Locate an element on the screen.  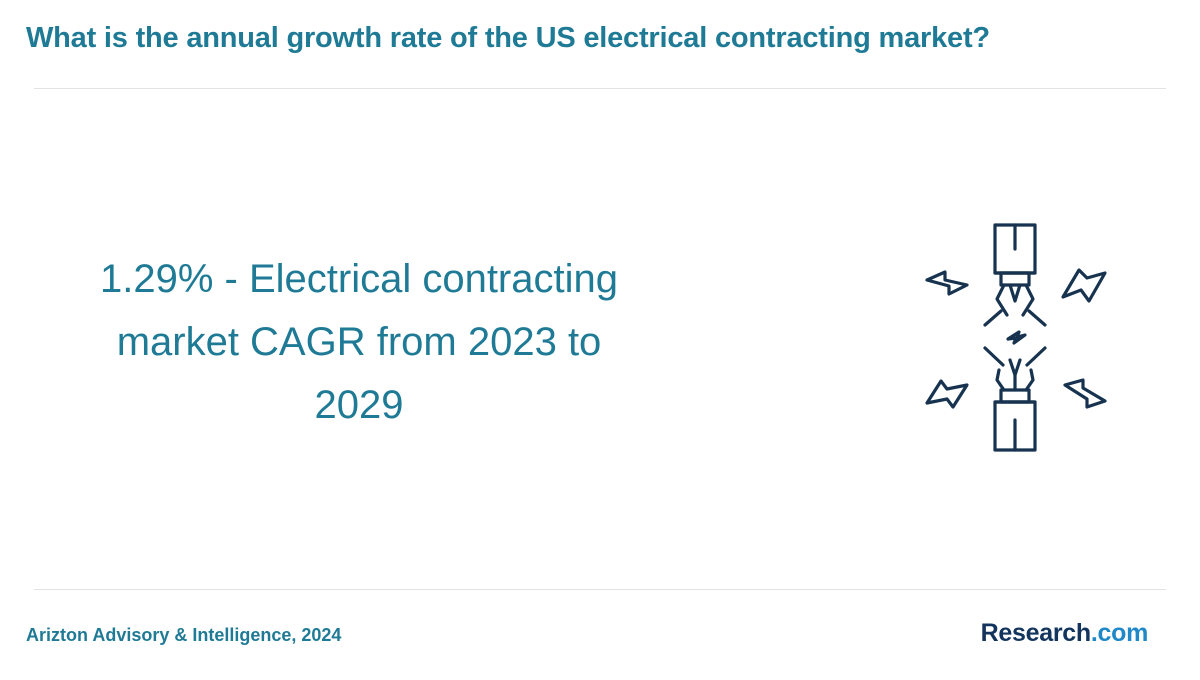
brand-logo-main: Research is located at coordinates (1035, 633).